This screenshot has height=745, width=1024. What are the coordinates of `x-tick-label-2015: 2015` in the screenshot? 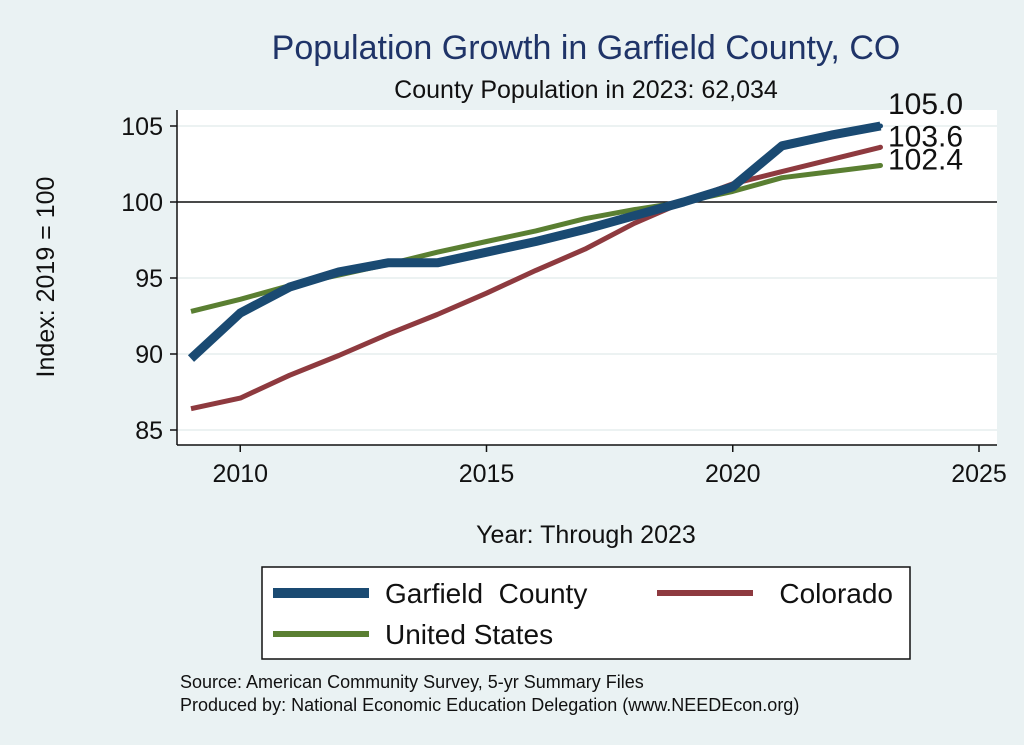 It's located at (487, 474).